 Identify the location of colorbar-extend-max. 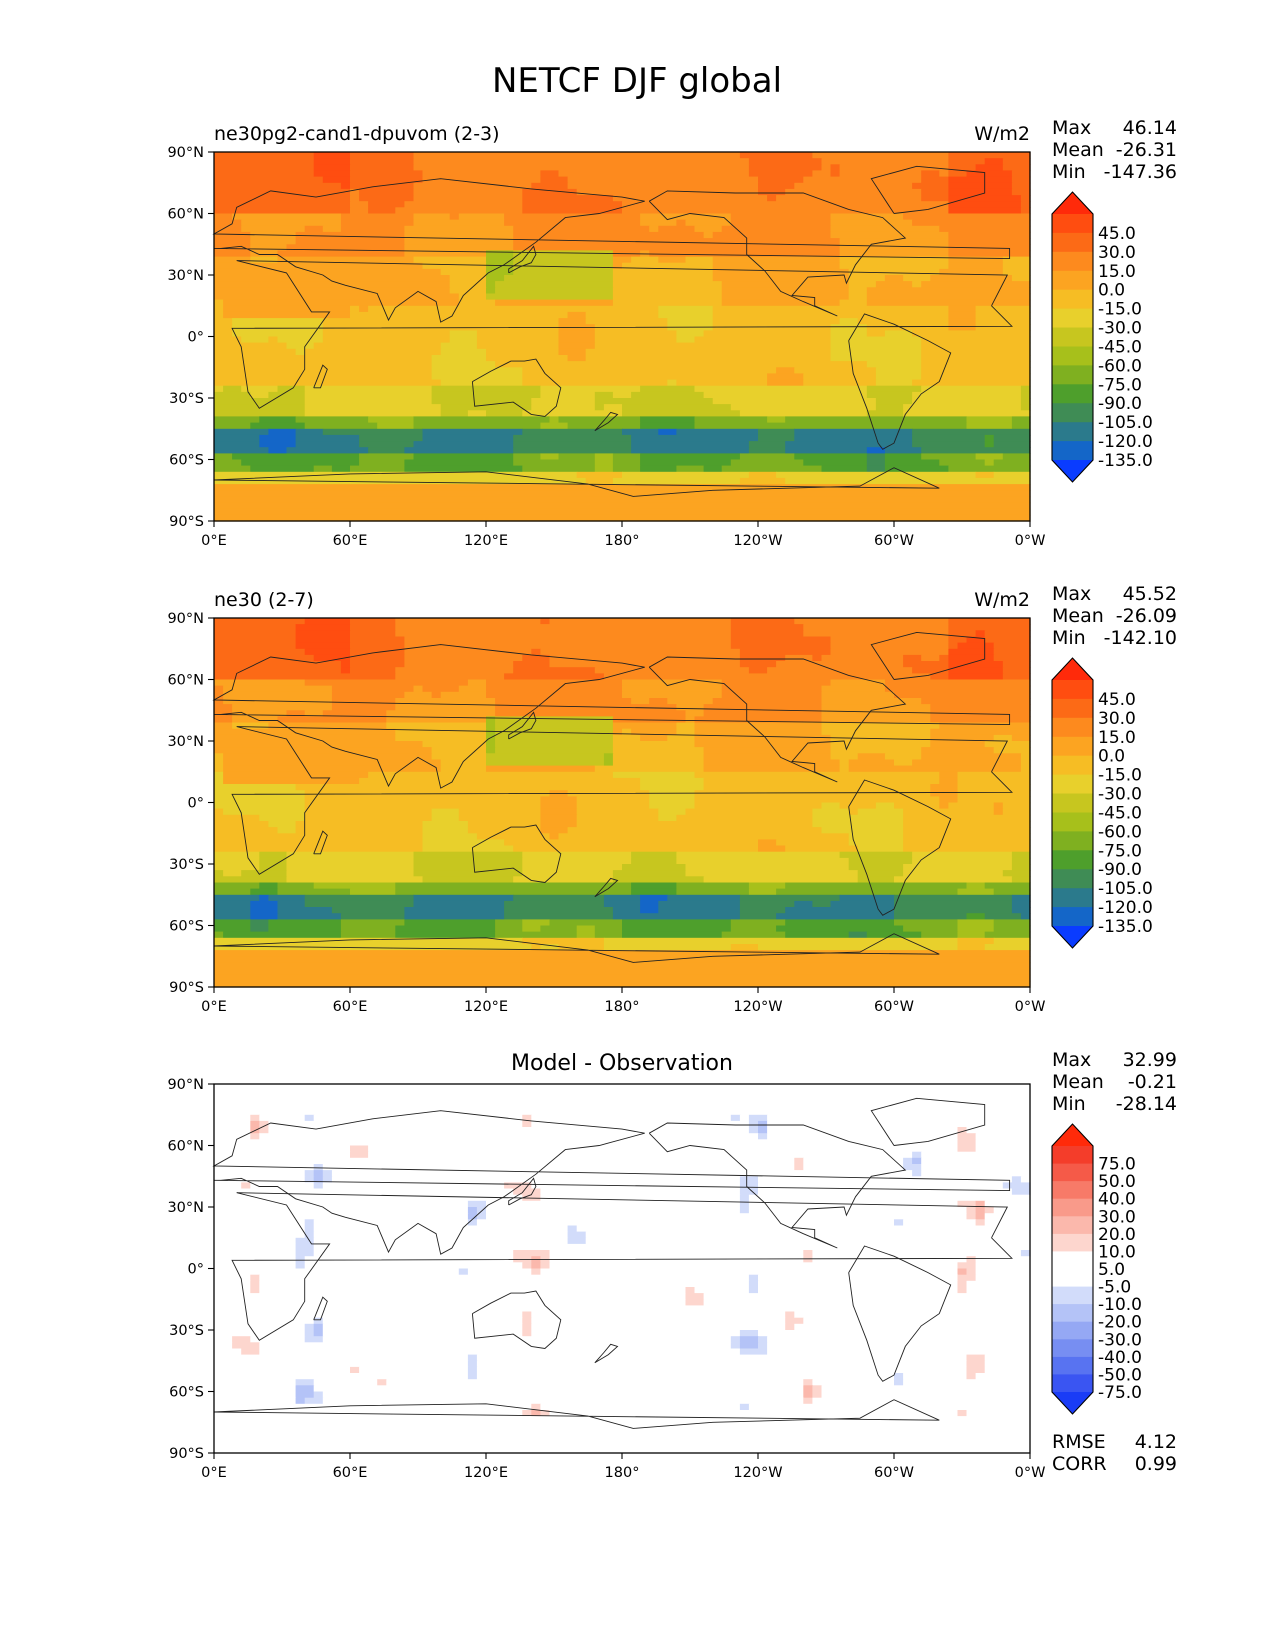
(1072, 669).